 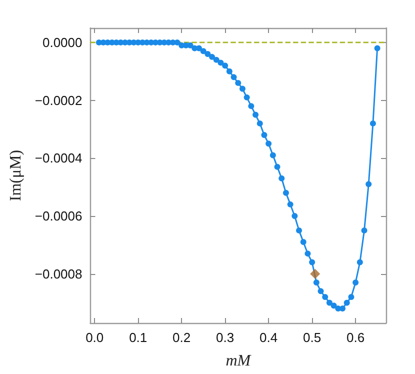 I want to click on x-tick-label: 0.5, so click(x=312, y=337).